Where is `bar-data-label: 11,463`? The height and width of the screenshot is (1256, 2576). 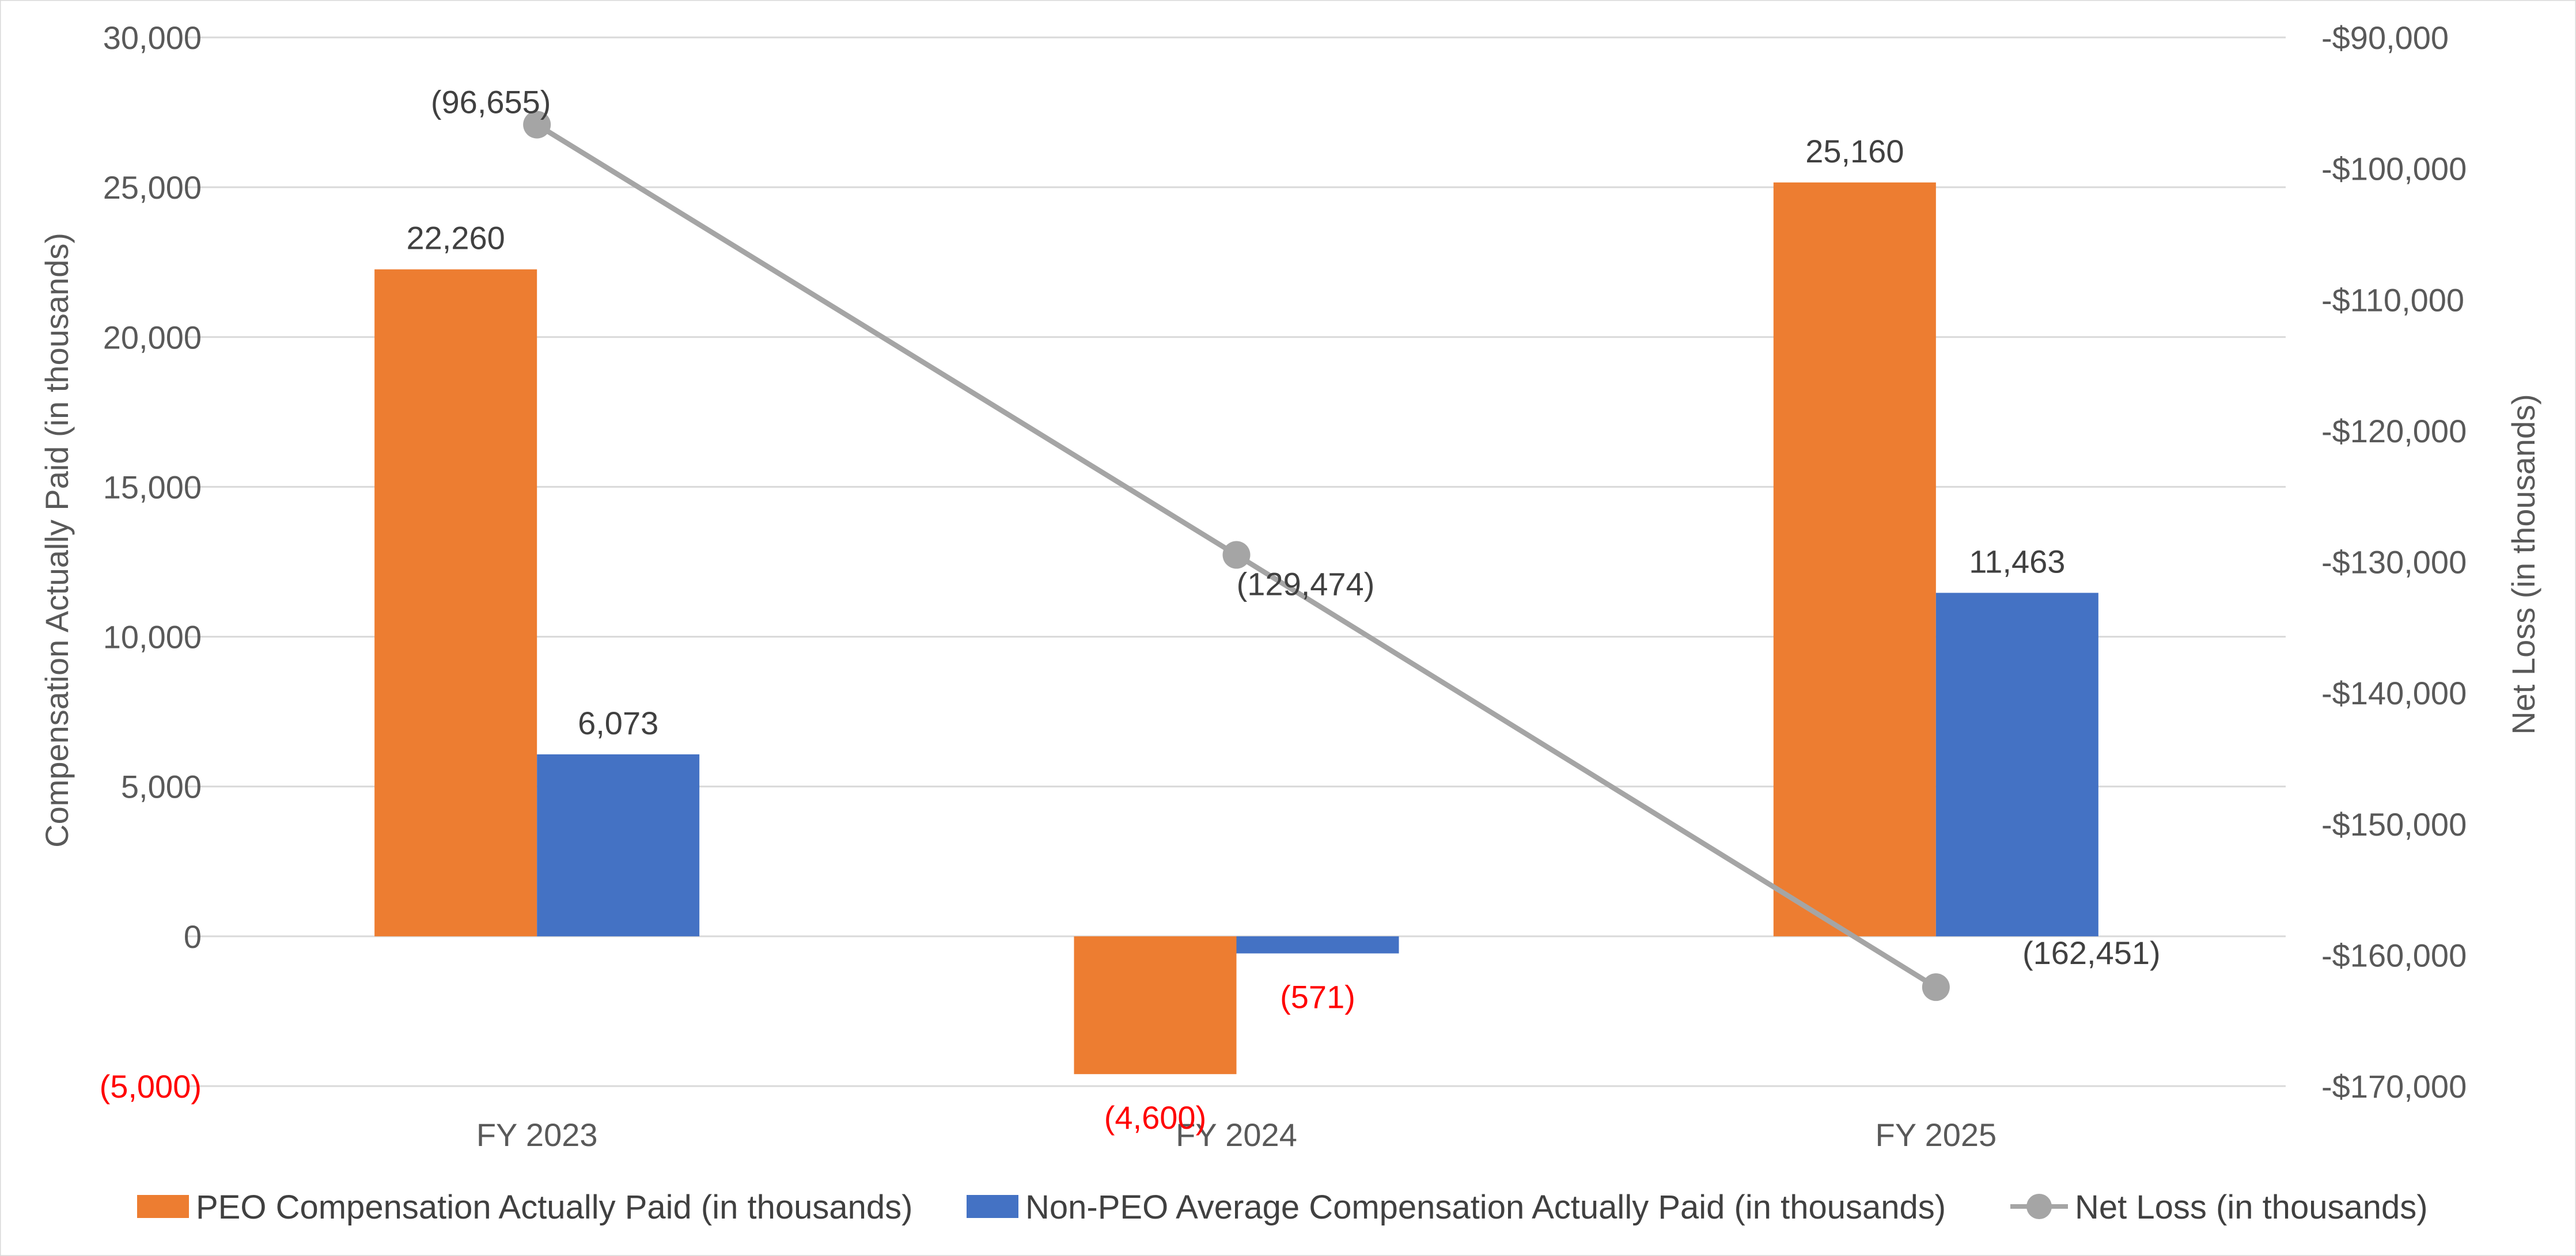
bar-data-label: 11,463 is located at coordinates (2017, 561).